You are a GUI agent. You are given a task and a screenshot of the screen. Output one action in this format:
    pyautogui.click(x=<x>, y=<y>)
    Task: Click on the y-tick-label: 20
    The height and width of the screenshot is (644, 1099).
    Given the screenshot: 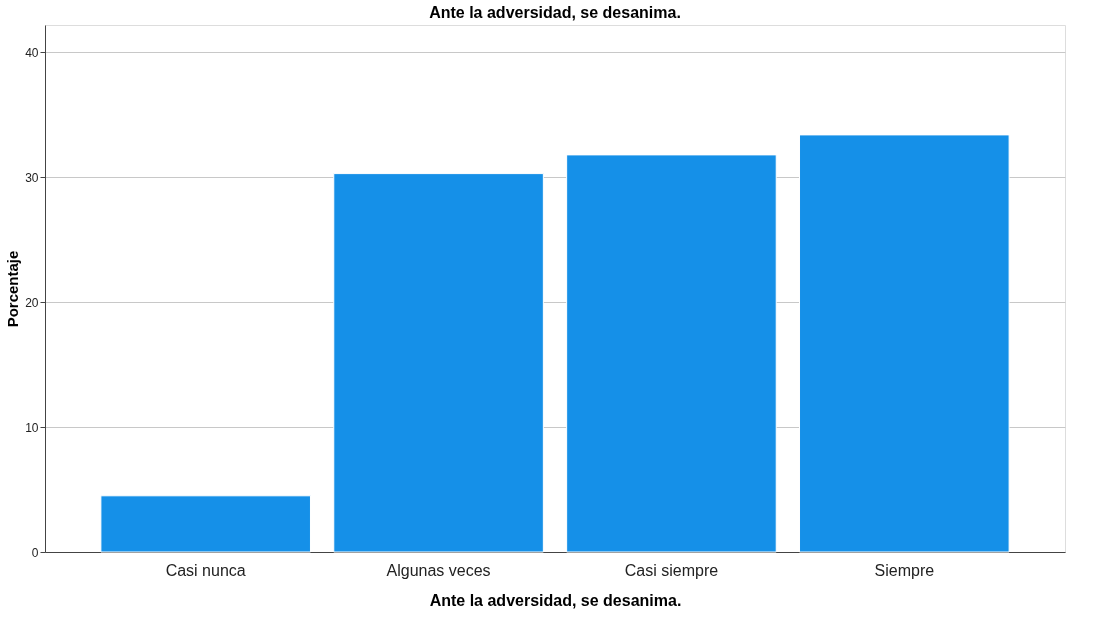 What is the action you would take?
    pyautogui.click(x=32, y=302)
    